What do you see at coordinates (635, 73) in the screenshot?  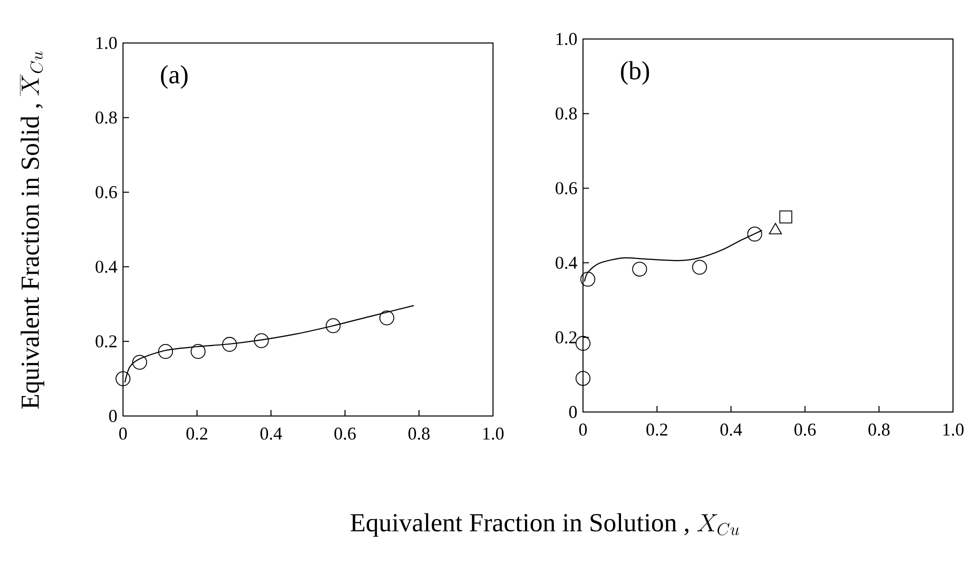 I see `annotation: (b)` at bounding box center [635, 73].